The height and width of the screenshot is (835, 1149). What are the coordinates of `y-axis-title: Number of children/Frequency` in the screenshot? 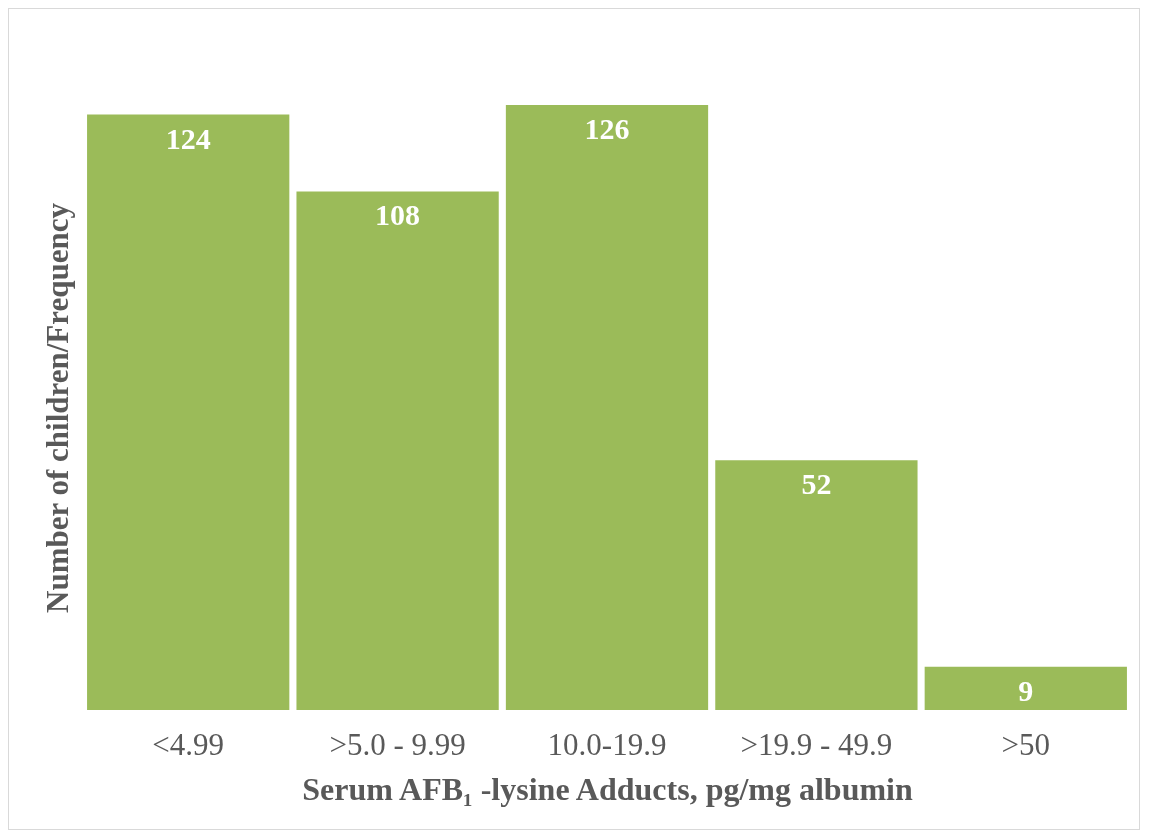 It's located at (57, 407).